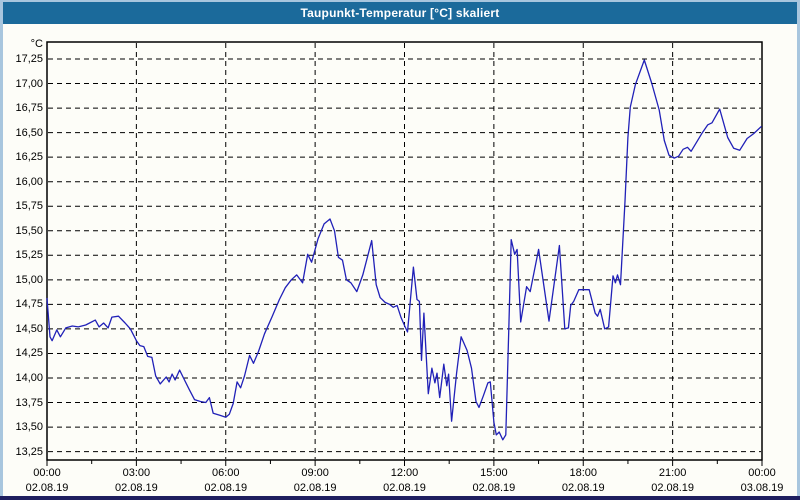  What do you see at coordinates (400, 1) in the screenshot?
I see `window-border-top` at bounding box center [400, 1].